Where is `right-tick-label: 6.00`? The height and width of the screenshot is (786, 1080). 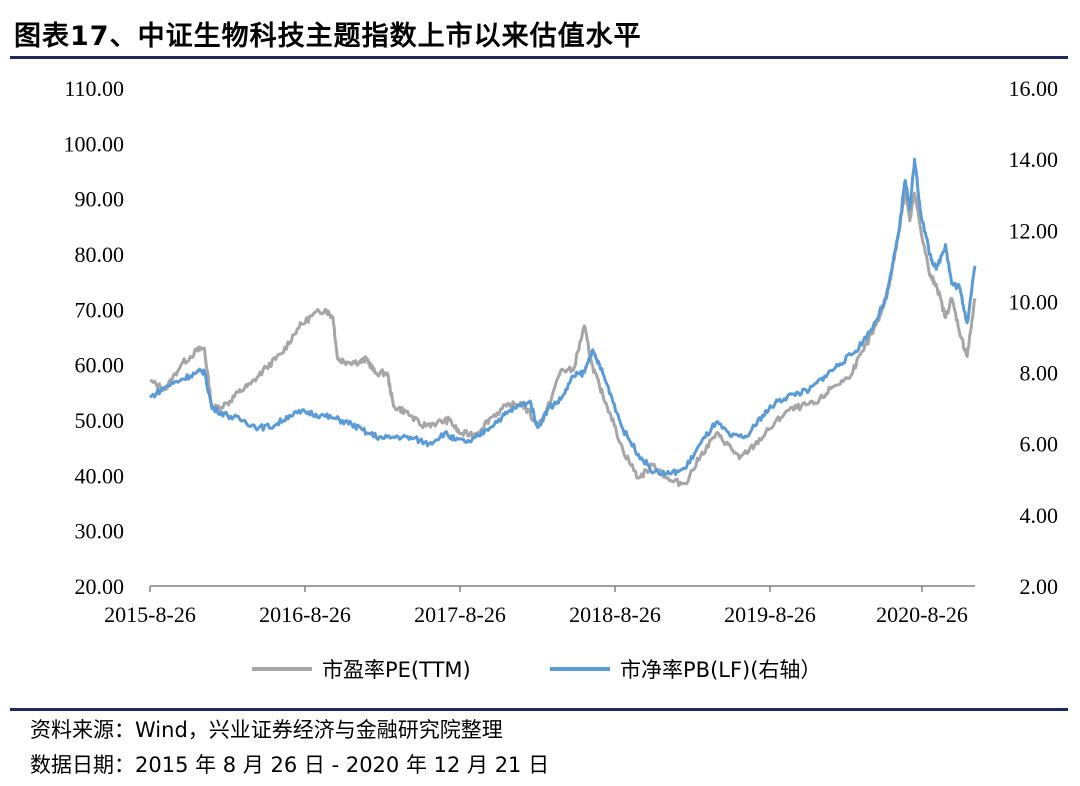 right-tick-label: 6.00 is located at coordinates (1039, 444).